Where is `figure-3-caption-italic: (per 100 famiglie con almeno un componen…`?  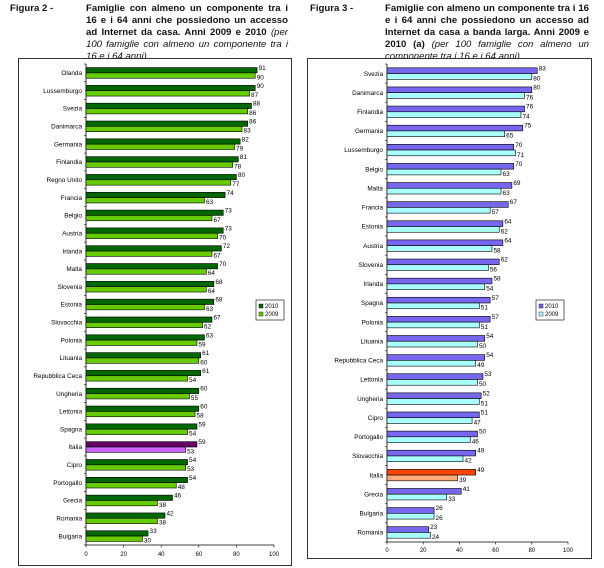 figure-3-caption-italic: (per 100 famiglie con almeno un componen… is located at coordinates (487, 50).